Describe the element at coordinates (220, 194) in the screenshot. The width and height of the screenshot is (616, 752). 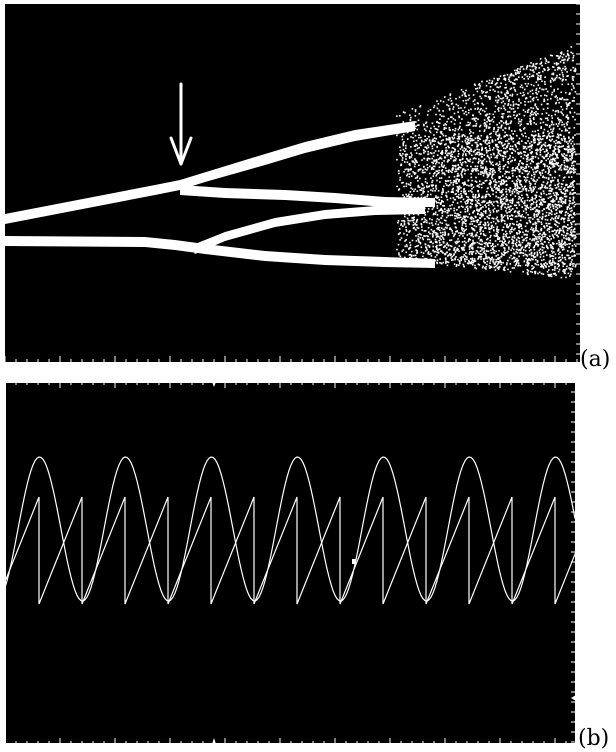
I see `bifurcation-branches` at that location.